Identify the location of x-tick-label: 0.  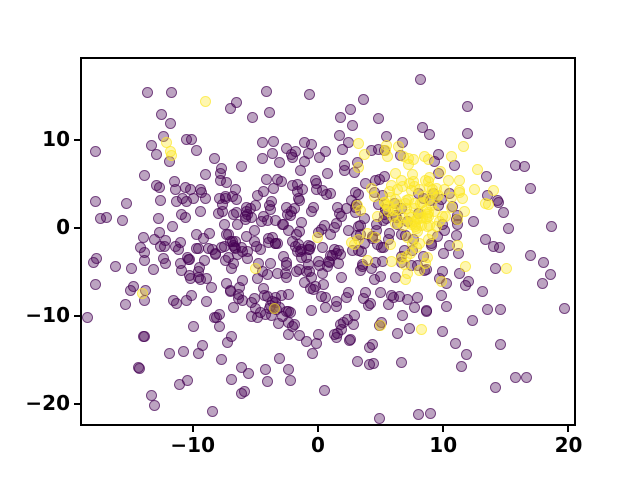
(318, 445).